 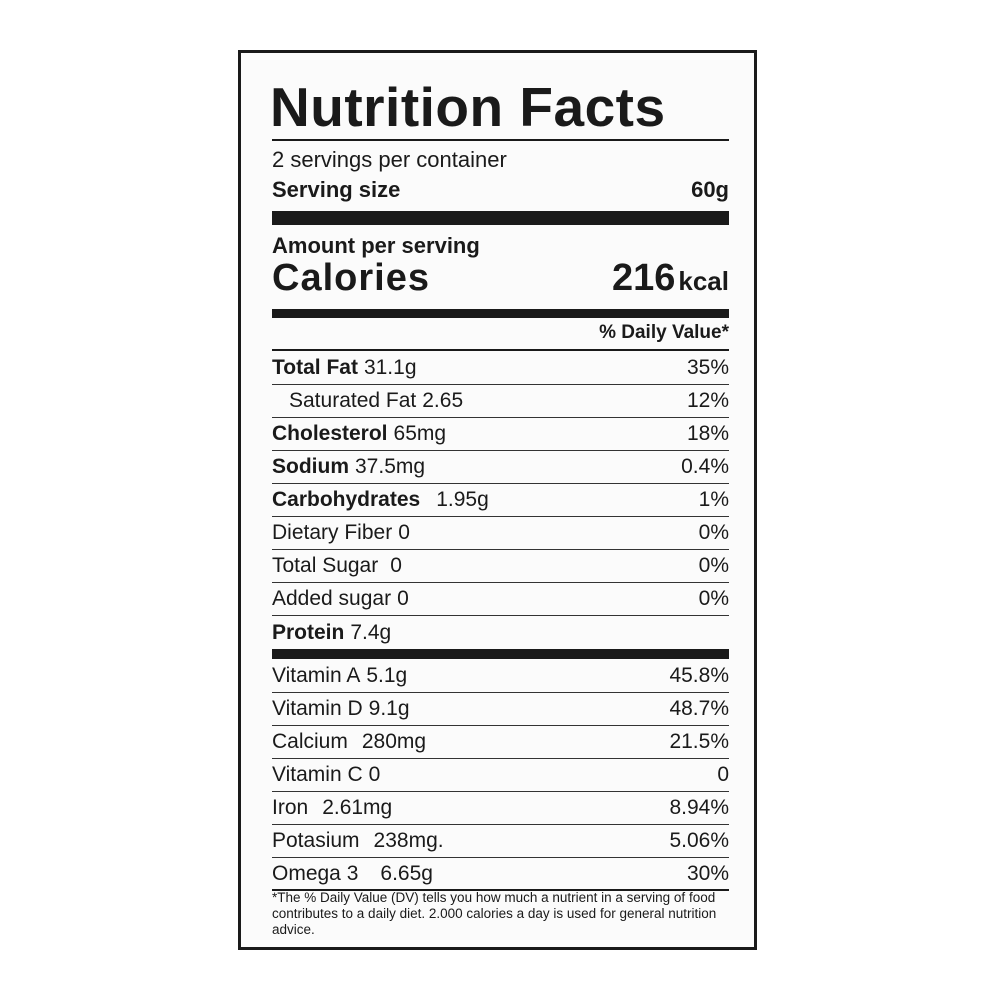 I want to click on nutrient-row: Cholesterol 65mg 18%, so click(x=500, y=434).